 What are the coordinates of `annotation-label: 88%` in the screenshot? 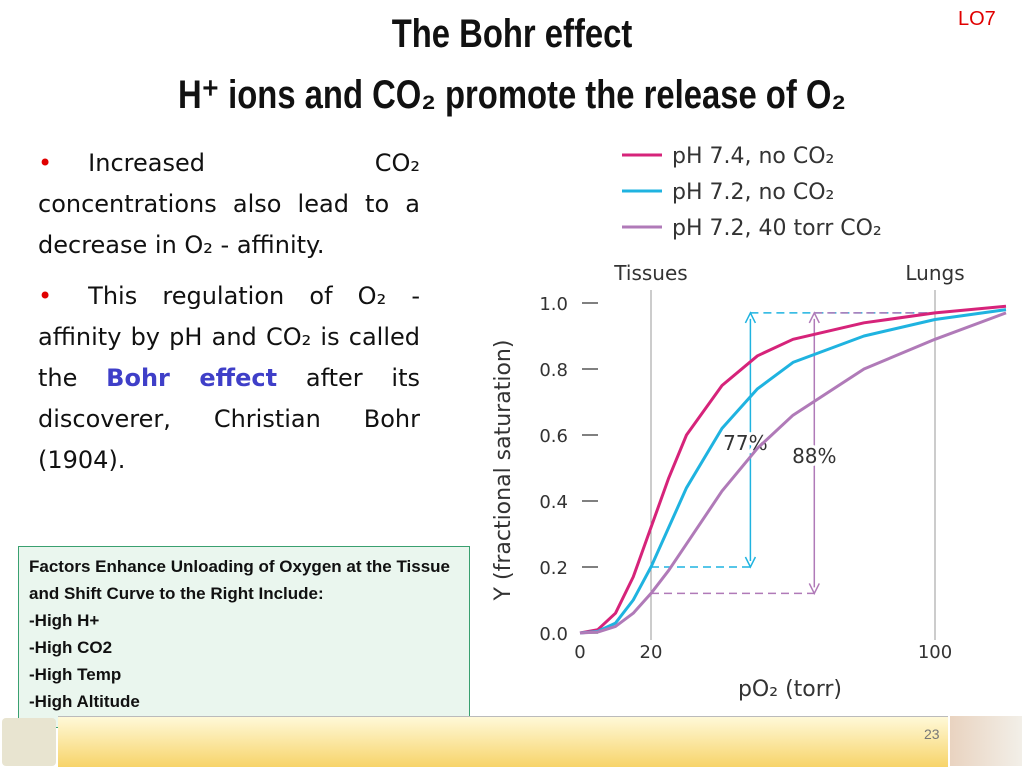 It's located at (814, 456).